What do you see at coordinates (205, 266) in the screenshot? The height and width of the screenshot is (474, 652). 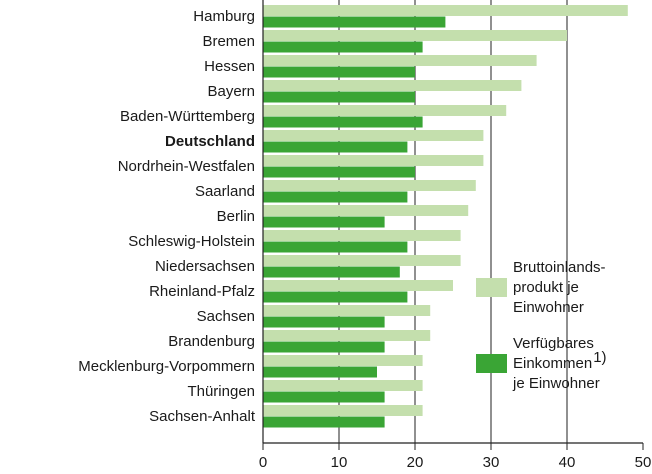 I see `category-label: Niedersachsen` at bounding box center [205, 266].